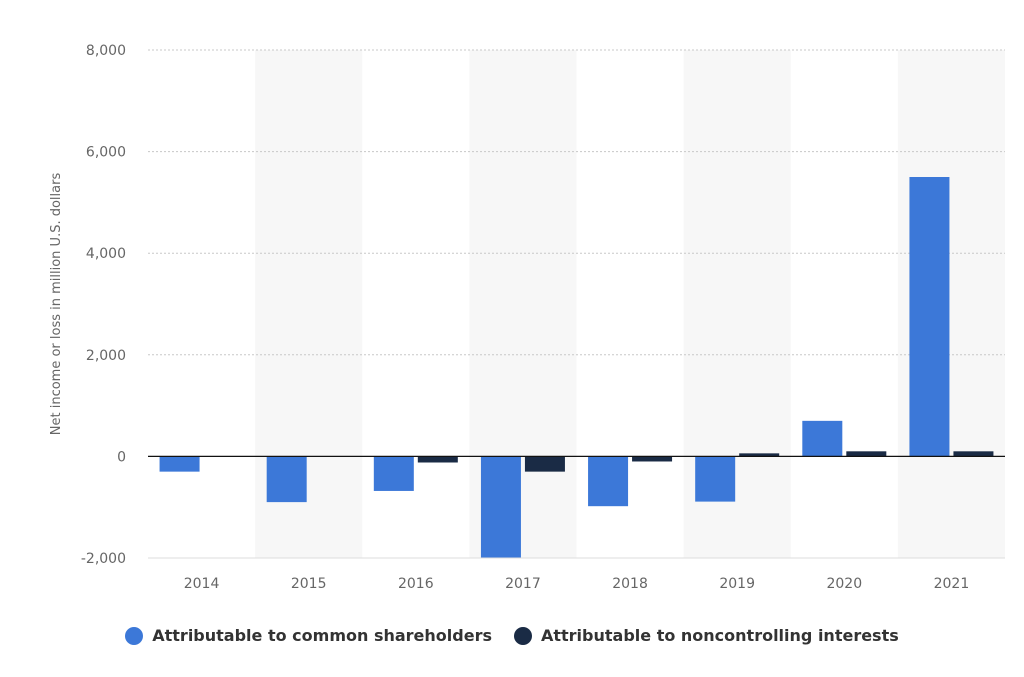 The image size is (1024, 677). I want to click on x-tick-label: 2020, so click(844, 584).